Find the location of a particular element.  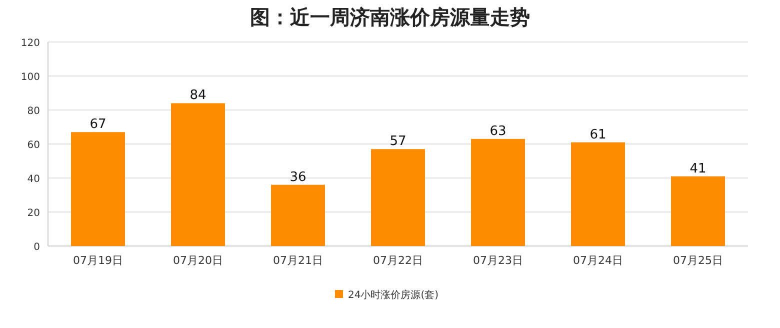

chart-title: 图：近一周济南涨价房源量走势 is located at coordinates (390, 17).